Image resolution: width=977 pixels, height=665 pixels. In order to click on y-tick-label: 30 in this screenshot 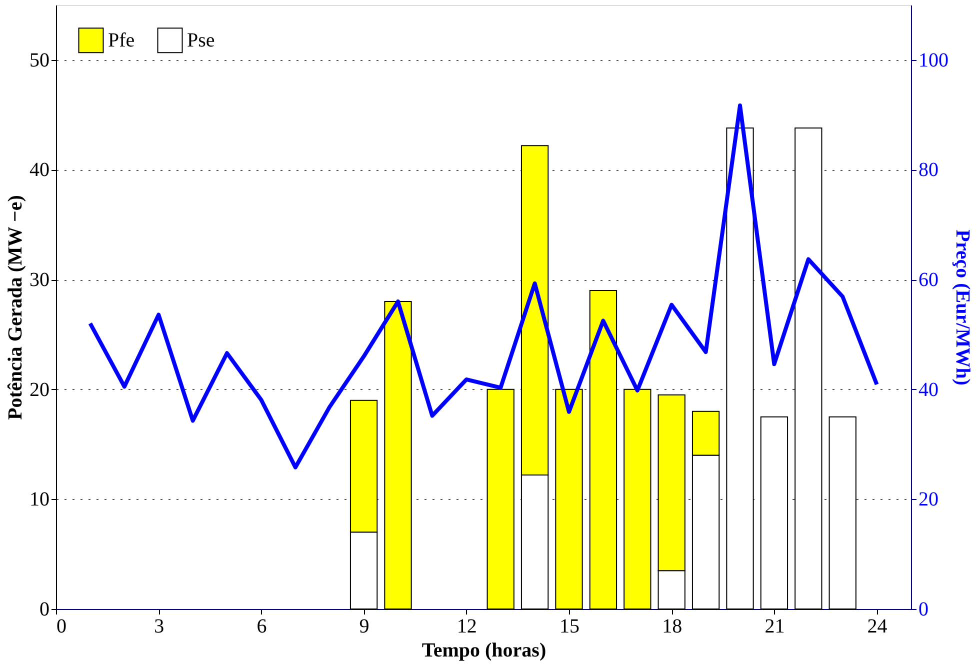, I will do `click(40, 280)`.